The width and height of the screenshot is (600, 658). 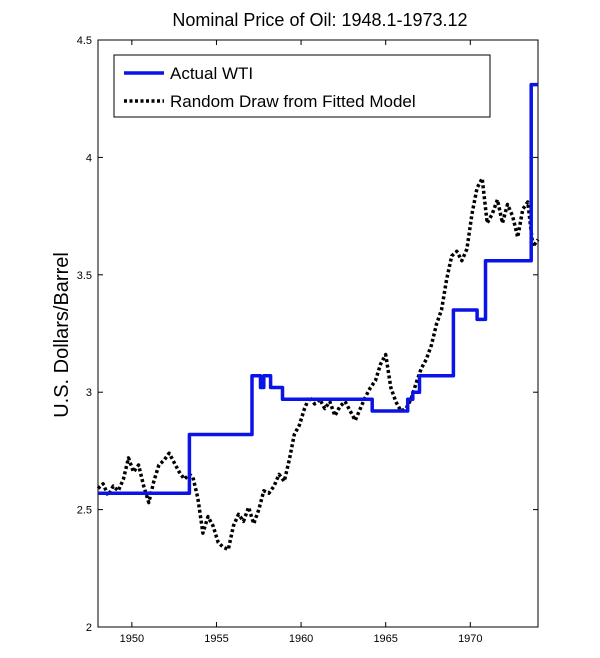 I want to click on y-tick-label: 4.5, so click(x=84, y=41).